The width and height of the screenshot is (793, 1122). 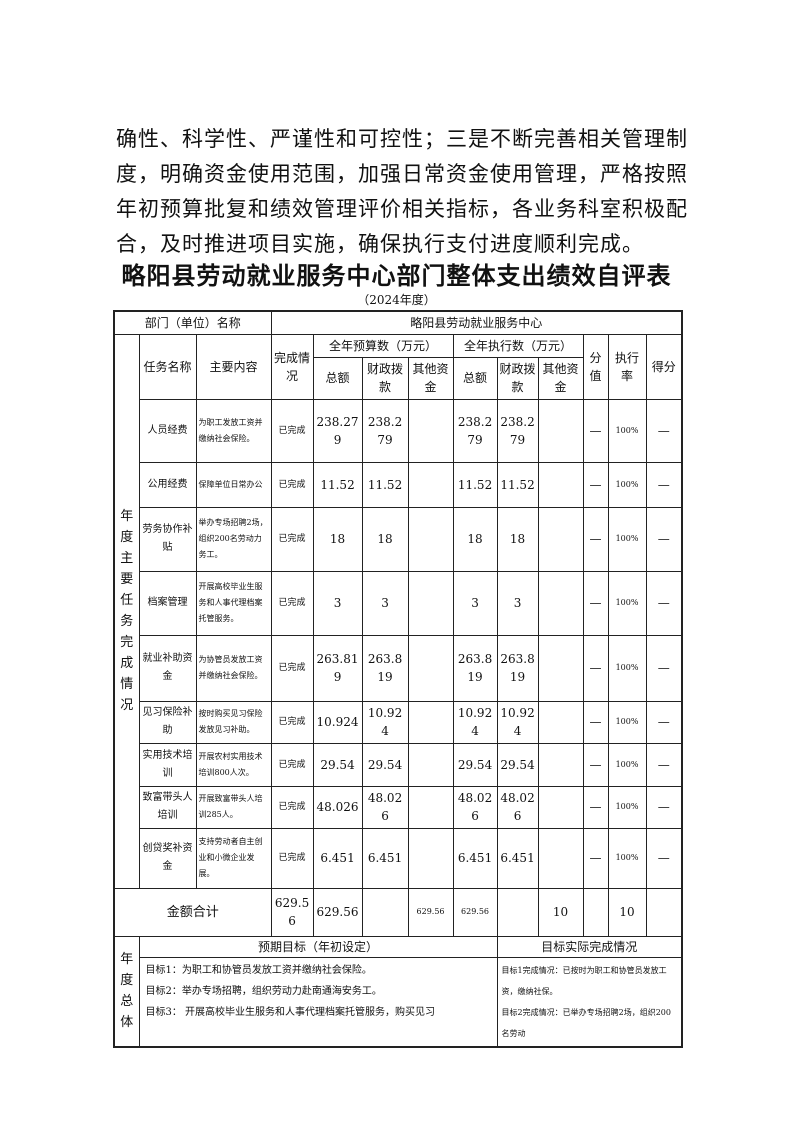 What do you see at coordinates (476, 322) in the screenshot?
I see `dept-value: 略阳县劳动就业服务中心` at bounding box center [476, 322].